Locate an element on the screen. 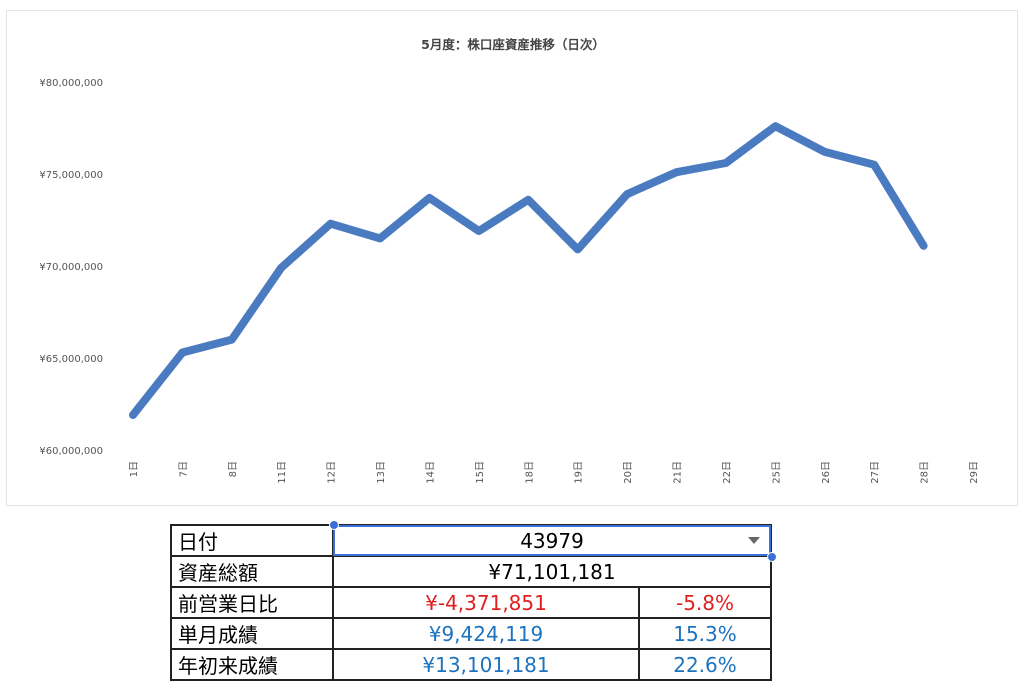  x-tick-label: 7日 is located at coordinates (183, 469).